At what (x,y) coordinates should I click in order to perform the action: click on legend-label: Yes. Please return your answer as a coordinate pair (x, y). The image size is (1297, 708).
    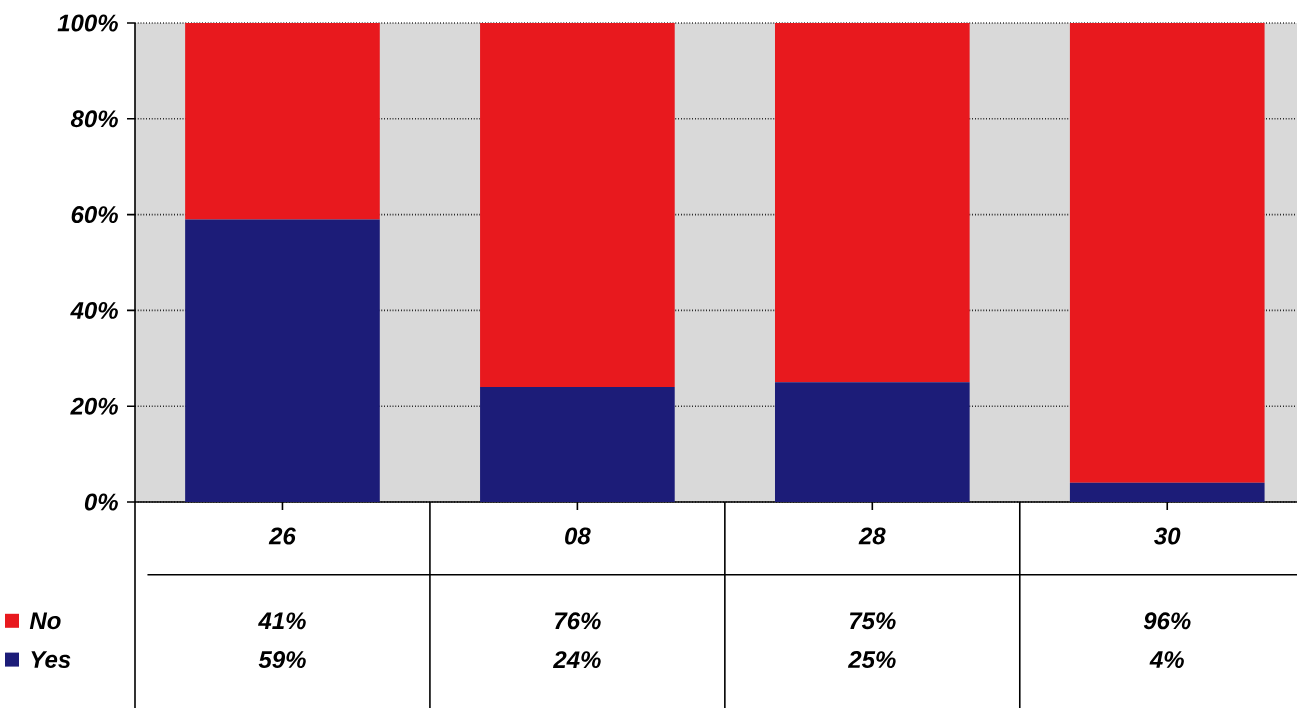
    Looking at the image, I should click on (51, 659).